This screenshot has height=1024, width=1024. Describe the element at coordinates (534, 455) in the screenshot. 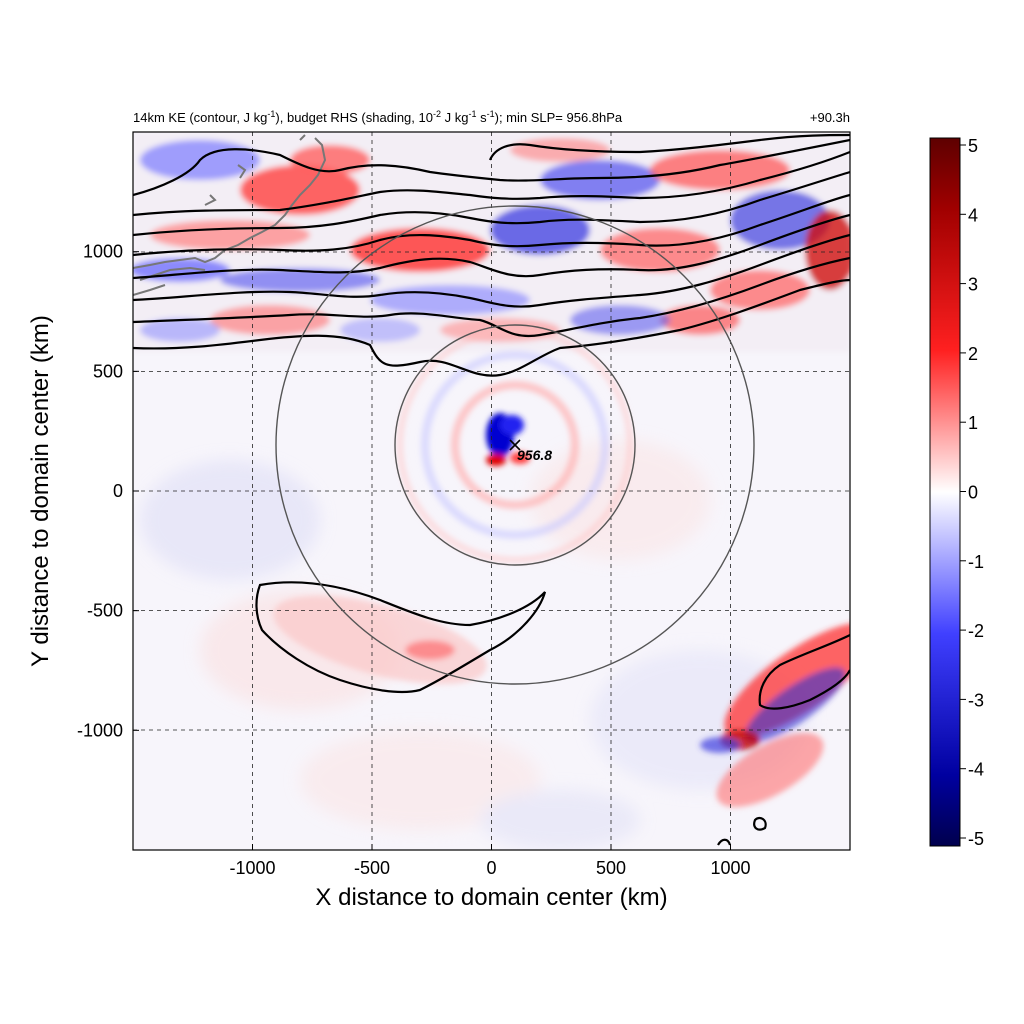

I see `min-slp-label: 956.8` at that location.